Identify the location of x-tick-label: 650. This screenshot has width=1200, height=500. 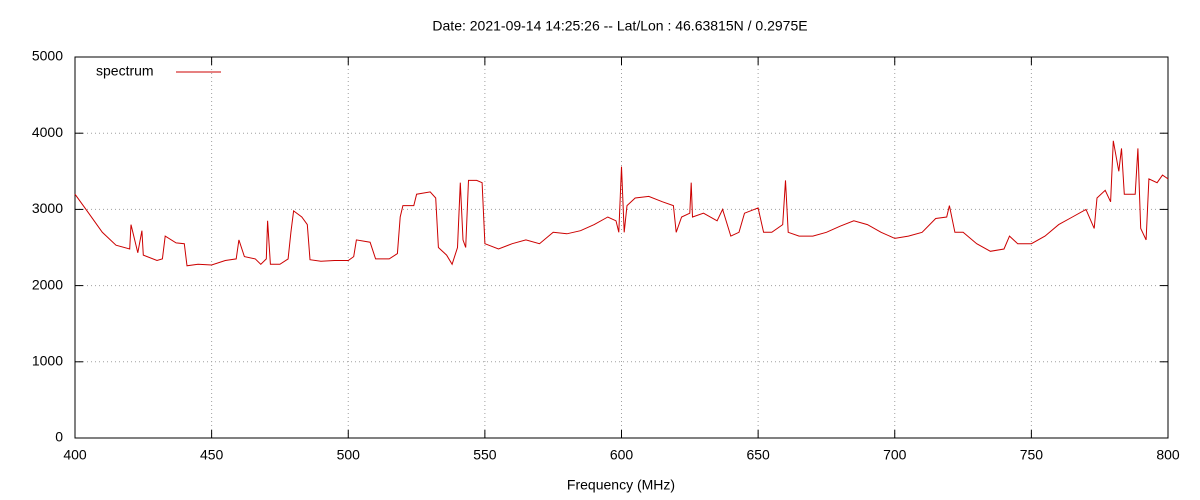
(758, 455).